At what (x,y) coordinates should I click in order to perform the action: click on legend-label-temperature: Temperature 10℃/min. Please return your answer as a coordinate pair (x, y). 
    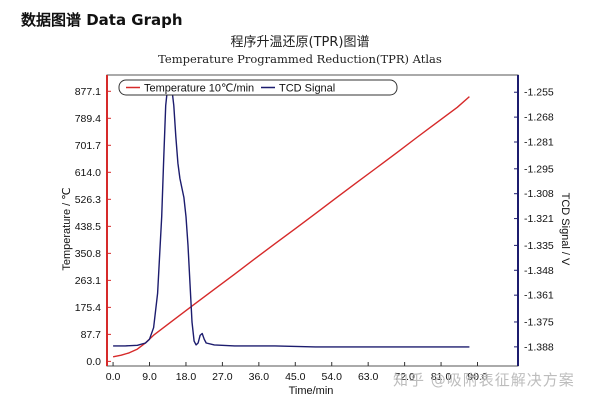
    Looking at the image, I should click on (199, 89).